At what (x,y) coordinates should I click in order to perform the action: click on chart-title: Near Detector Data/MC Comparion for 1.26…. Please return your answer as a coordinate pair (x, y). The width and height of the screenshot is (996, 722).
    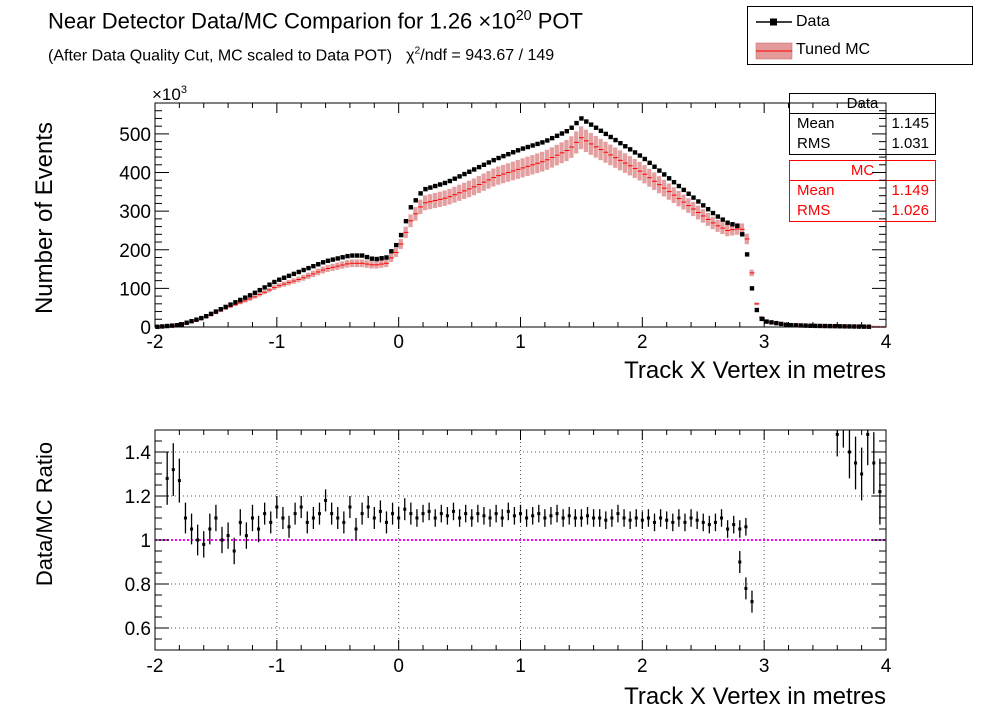
    Looking at the image, I should click on (315, 21).